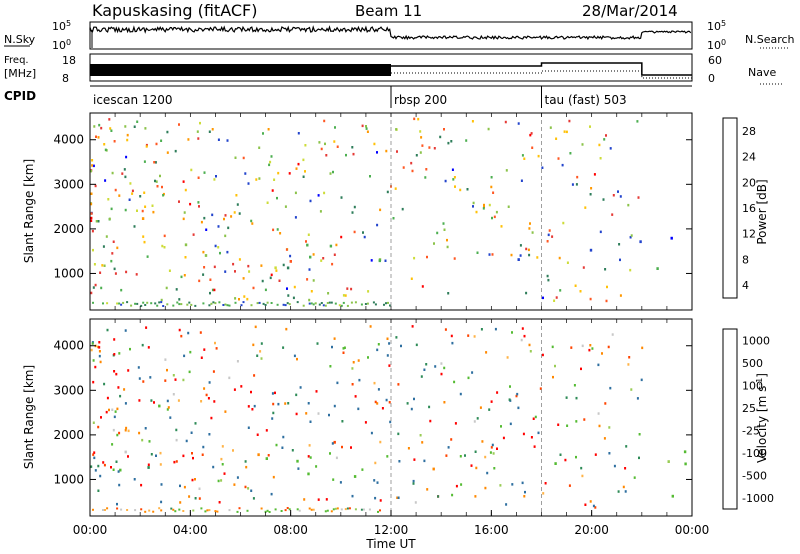  I want to click on colorbar-tick-label: 28, so click(749, 131).